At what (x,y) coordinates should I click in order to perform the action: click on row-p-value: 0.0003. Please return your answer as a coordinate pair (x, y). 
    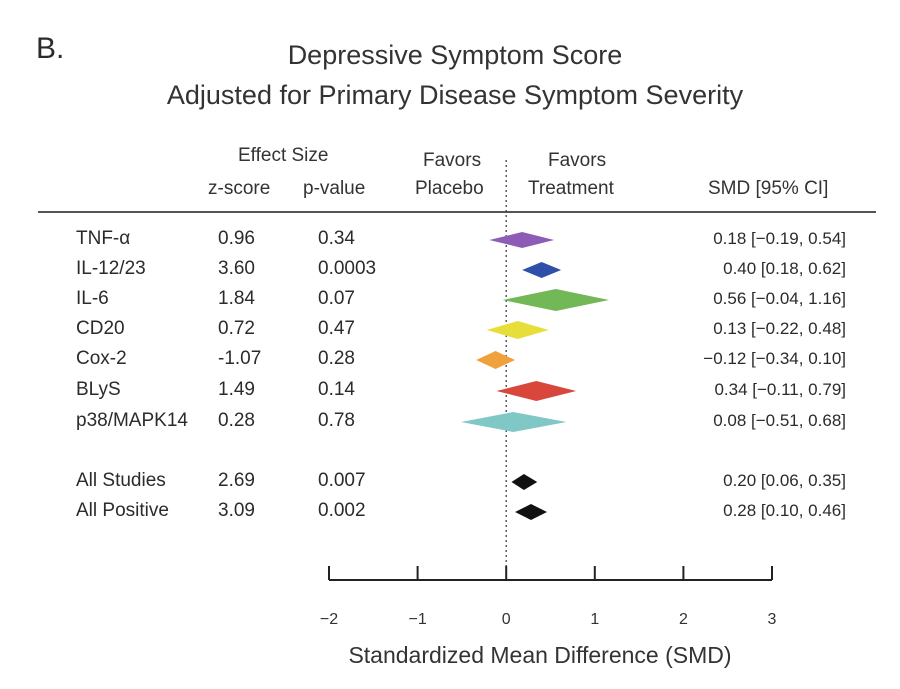
    Looking at the image, I should click on (347, 268).